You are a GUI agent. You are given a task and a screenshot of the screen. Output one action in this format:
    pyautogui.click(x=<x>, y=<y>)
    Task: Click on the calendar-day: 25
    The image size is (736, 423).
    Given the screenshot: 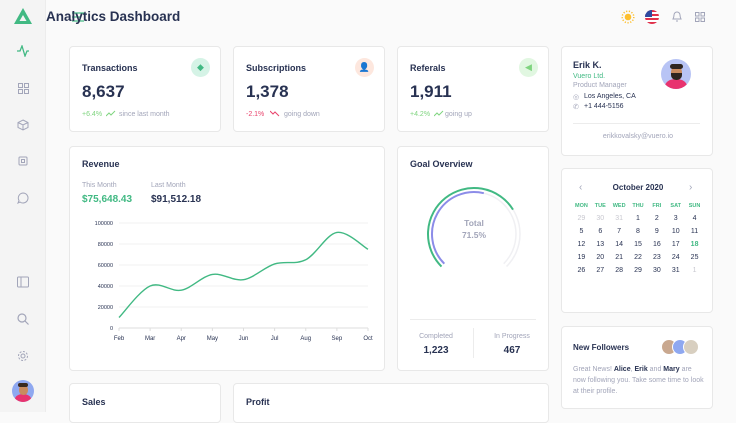 What is the action you would take?
    pyautogui.click(x=694, y=257)
    